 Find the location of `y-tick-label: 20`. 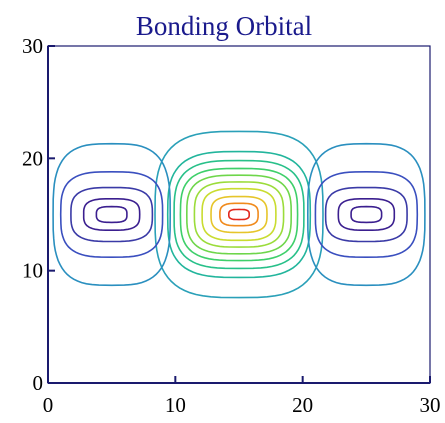

y-tick-label: 20 is located at coordinates (32, 158).